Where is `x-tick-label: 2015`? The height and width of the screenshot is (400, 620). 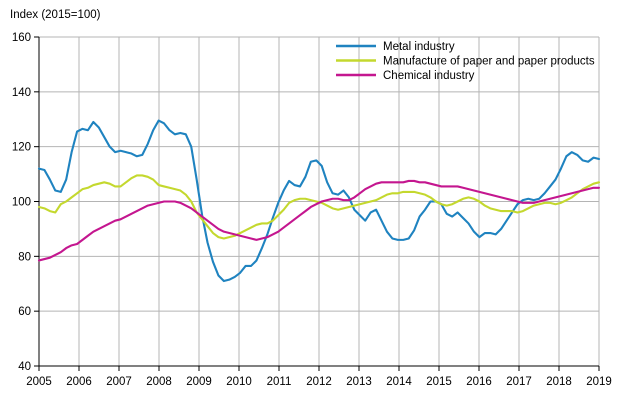
x-tick-label: 2015 is located at coordinates (439, 382).